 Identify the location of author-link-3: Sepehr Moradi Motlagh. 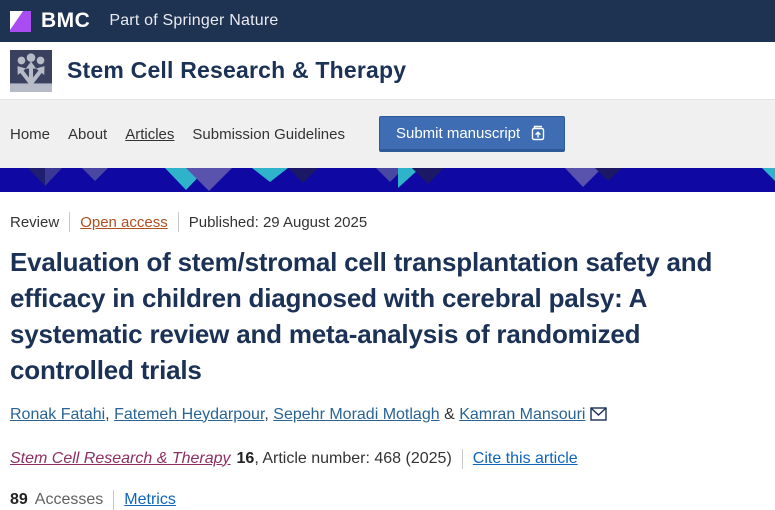
(356, 414).